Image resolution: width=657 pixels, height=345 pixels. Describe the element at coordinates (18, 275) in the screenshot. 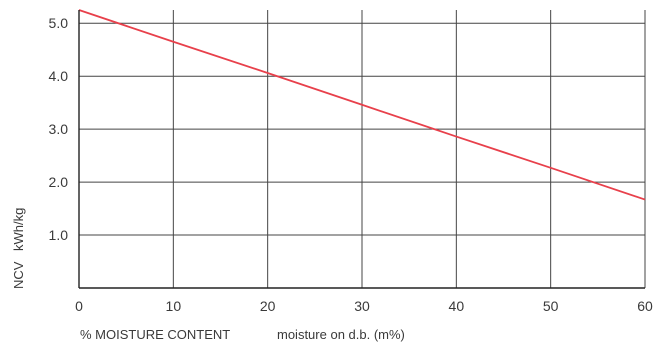

I see `y-axis-label: NCV` at that location.